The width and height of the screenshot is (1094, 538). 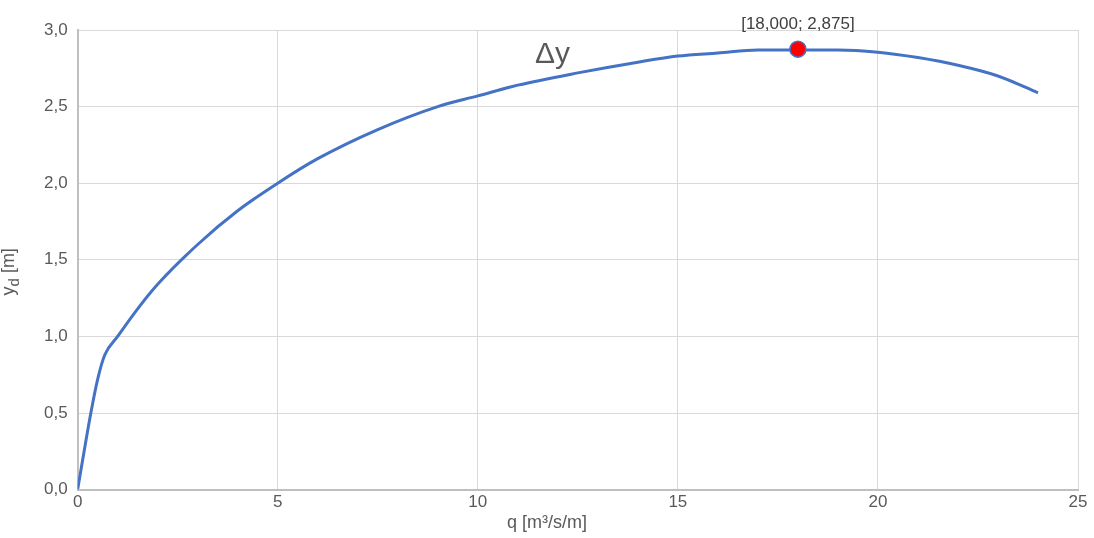 What do you see at coordinates (547, 522) in the screenshot?
I see `x-axis-title: q [m³/s/m]` at bounding box center [547, 522].